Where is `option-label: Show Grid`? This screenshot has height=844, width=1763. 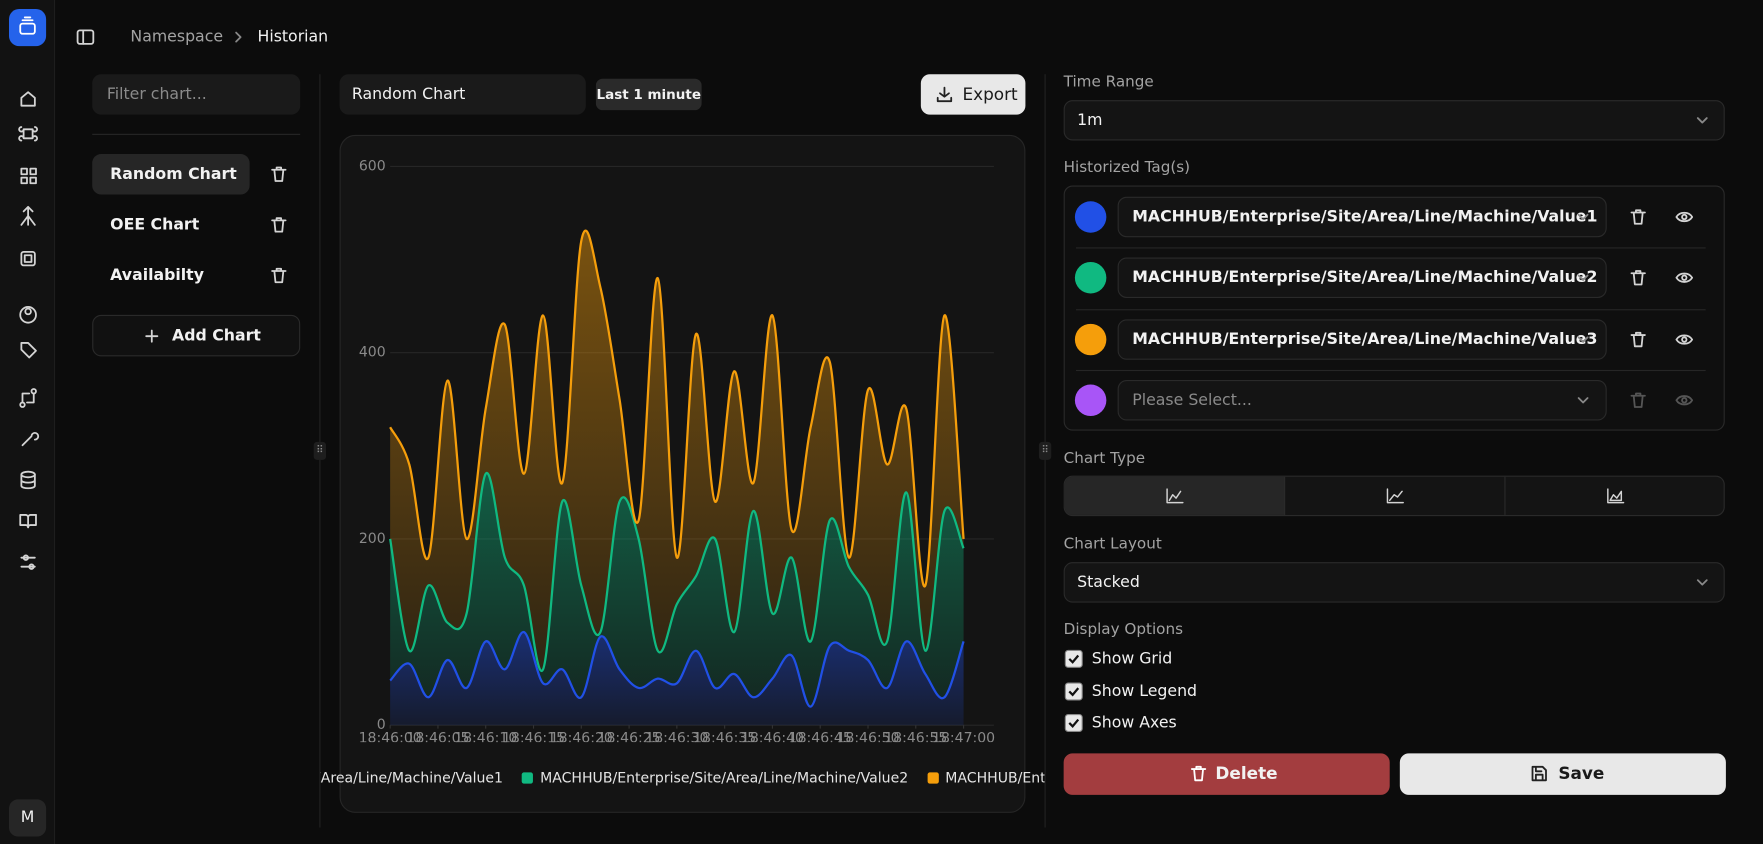 option-label: Show Grid is located at coordinates (1132, 658).